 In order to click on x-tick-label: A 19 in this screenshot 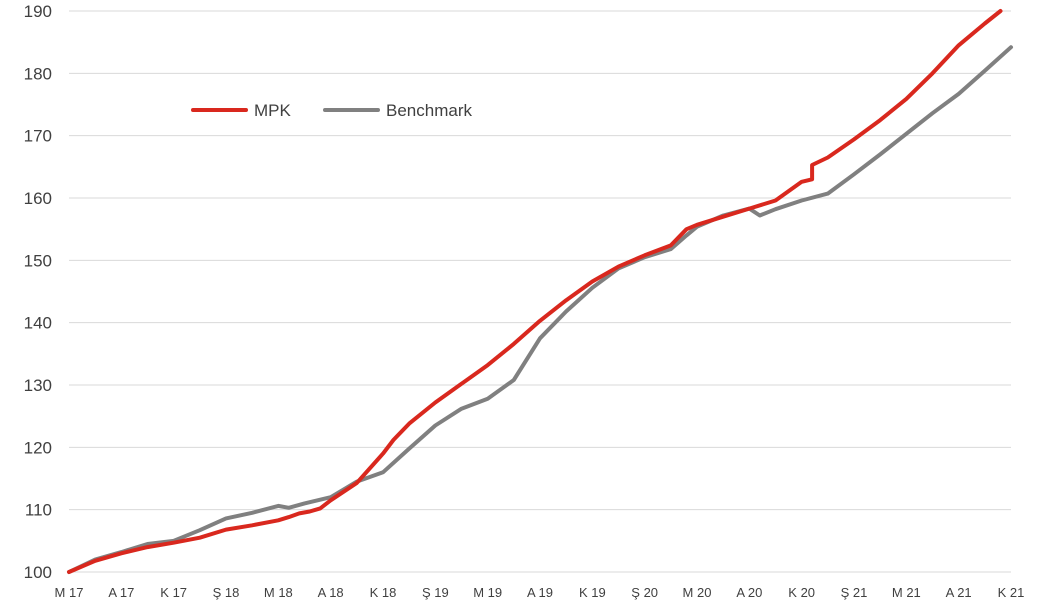, I will do `click(540, 592)`.